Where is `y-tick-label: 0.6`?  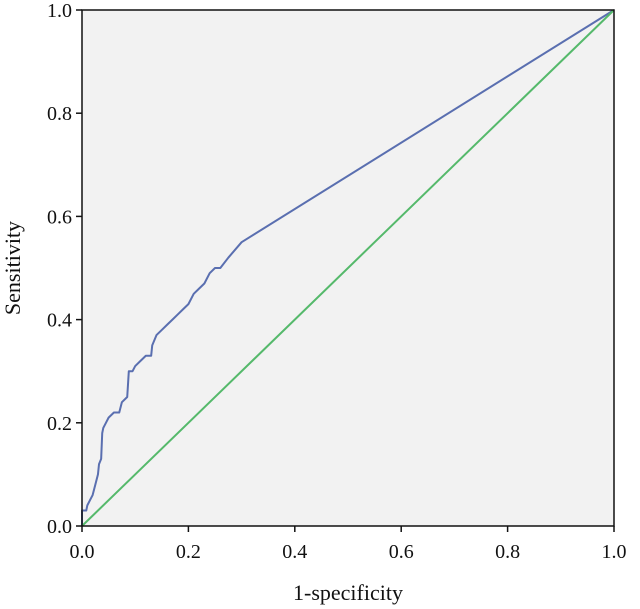
y-tick-label: 0.6 is located at coordinates (59, 217).